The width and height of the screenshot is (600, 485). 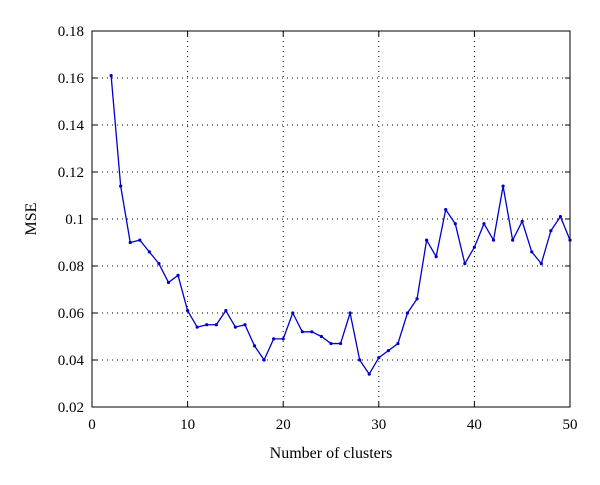 What do you see at coordinates (570, 425) in the screenshot?
I see `x-tick-label: 50` at bounding box center [570, 425].